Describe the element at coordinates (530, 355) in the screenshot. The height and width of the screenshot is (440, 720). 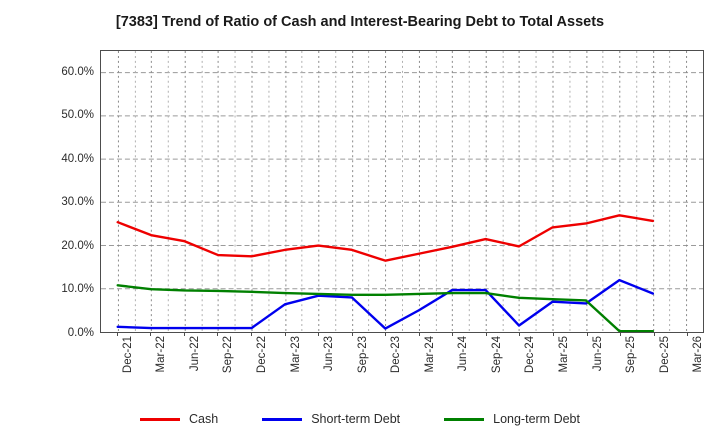
I see `x-axis-tick-label: Dec-24` at that location.